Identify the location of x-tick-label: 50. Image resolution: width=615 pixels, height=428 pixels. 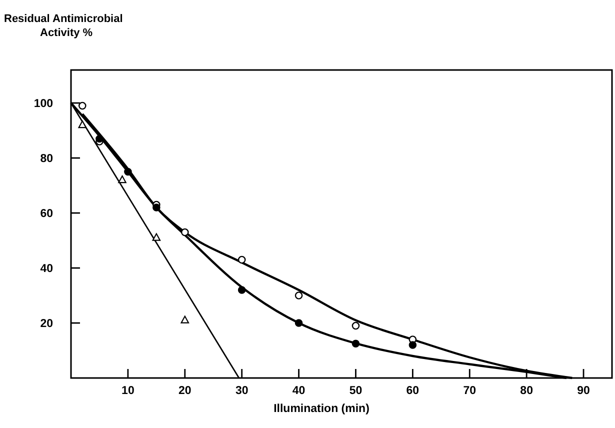
(355, 391).